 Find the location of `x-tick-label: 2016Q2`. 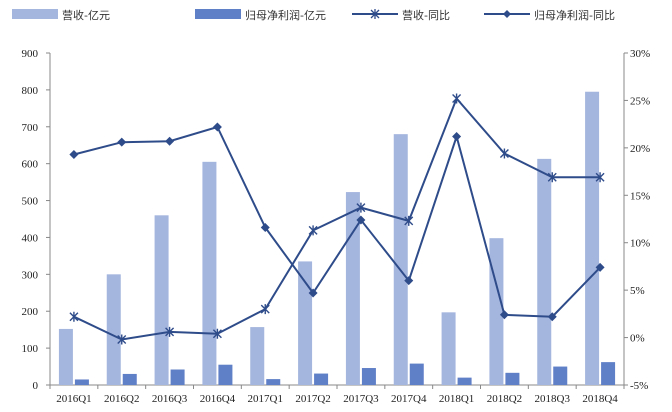

x-tick-label: 2016Q2 is located at coordinates (121, 399).